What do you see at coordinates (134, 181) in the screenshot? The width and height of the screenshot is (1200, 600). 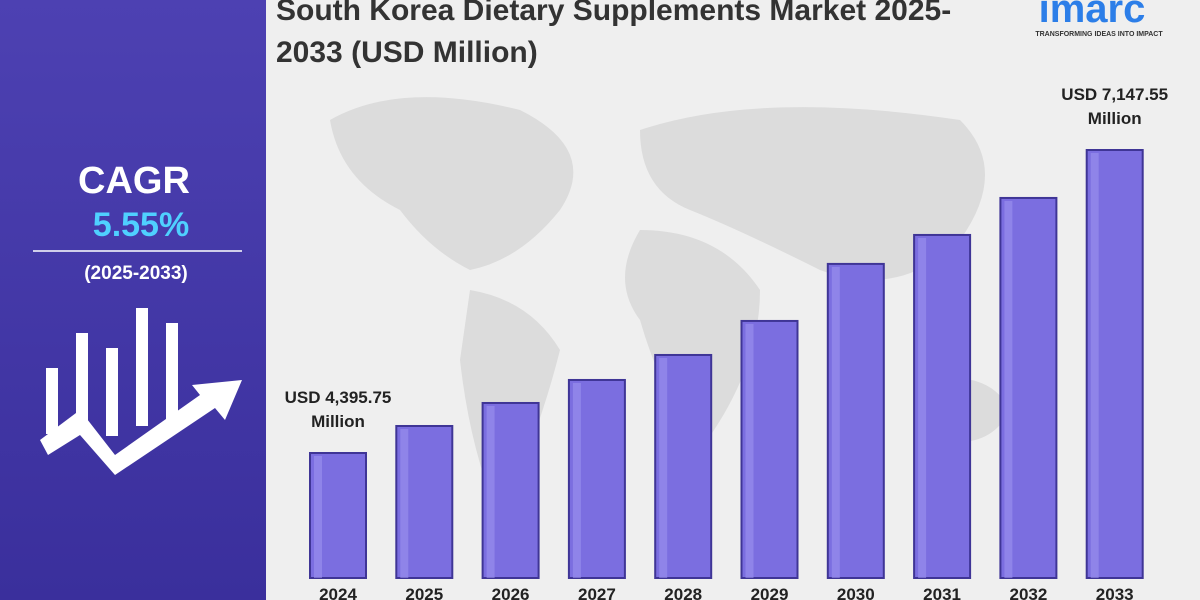 I see `cagr-label: CAGR` at bounding box center [134, 181].